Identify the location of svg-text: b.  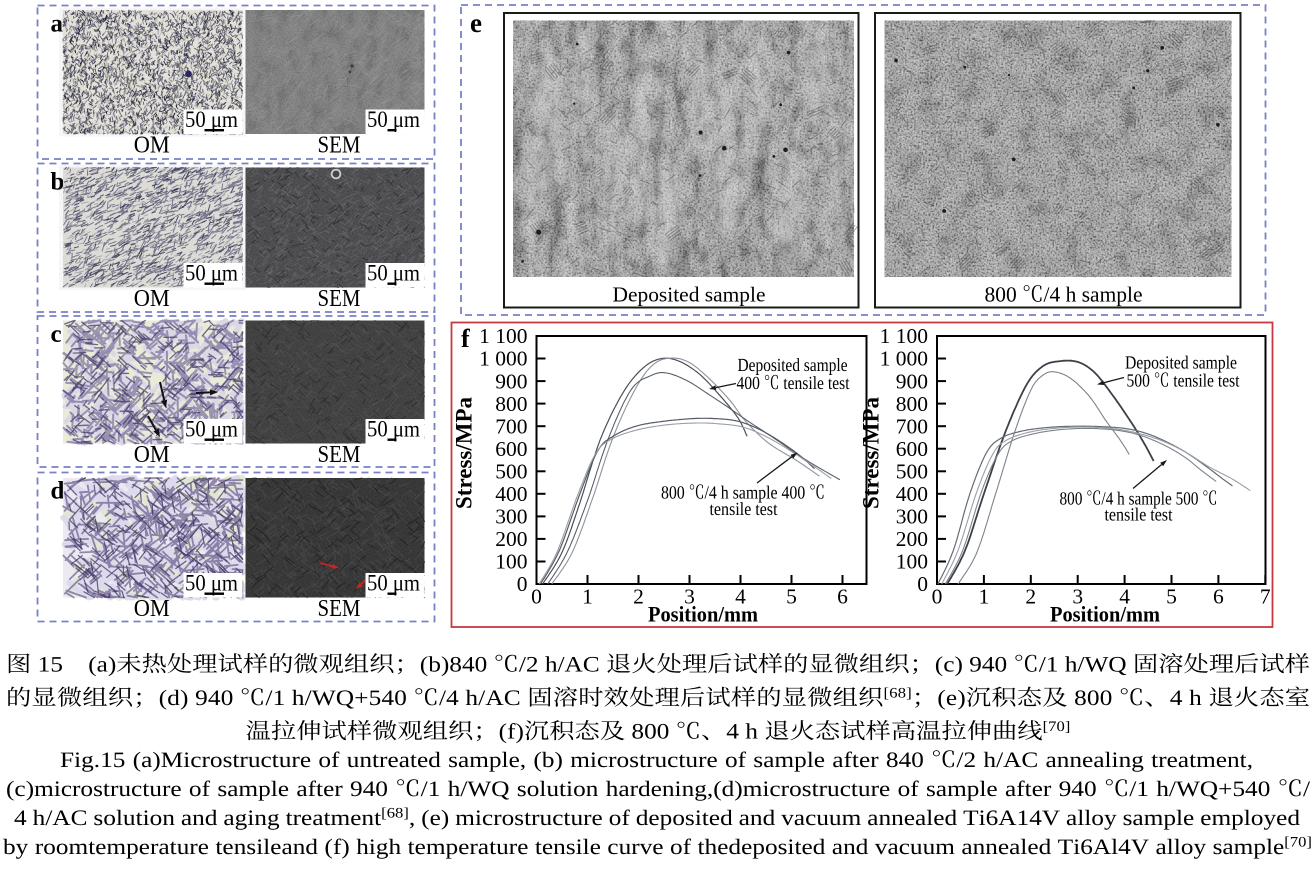
(58, 182).